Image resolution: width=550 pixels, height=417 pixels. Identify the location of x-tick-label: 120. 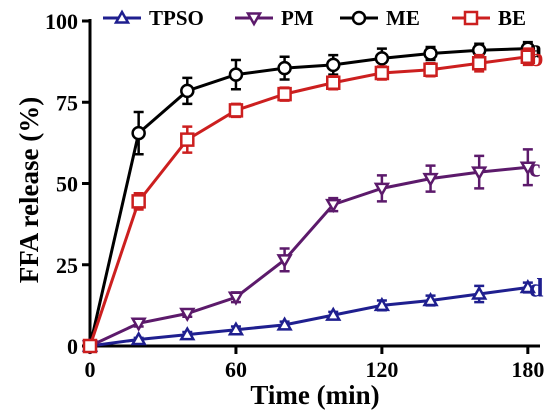
(381, 369).